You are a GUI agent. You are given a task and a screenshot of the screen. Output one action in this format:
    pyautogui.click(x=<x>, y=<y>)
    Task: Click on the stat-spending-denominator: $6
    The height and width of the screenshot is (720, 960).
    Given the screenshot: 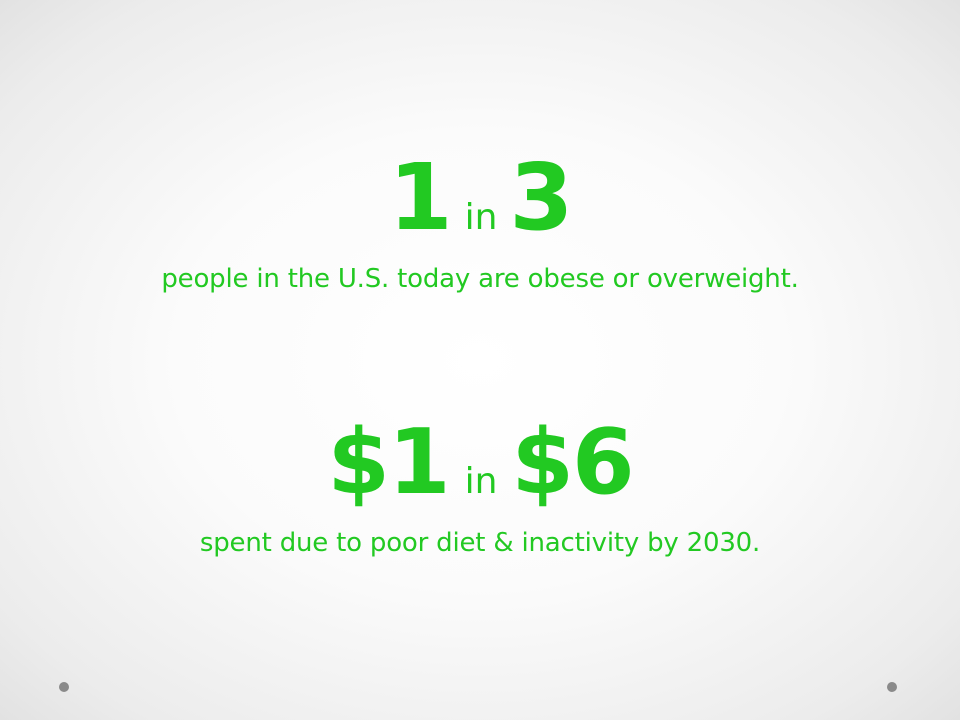 What is the action you would take?
    pyautogui.click(x=572, y=462)
    